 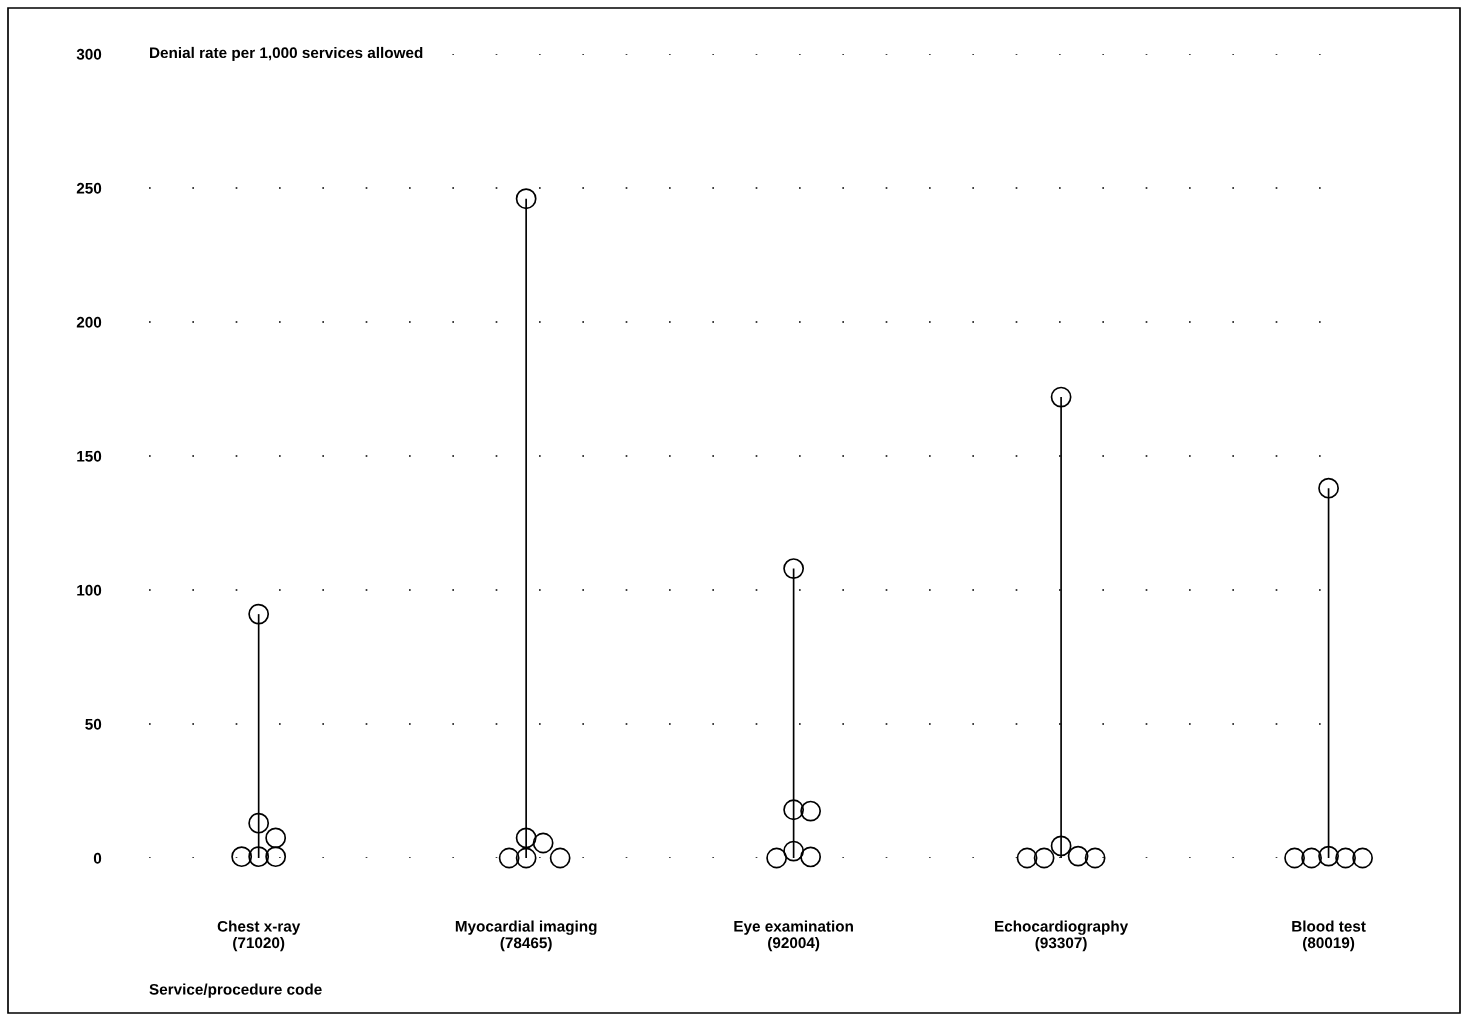 What do you see at coordinates (89, 54) in the screenshot?
I see `y-tick-label: 300` at bounding box center [89, 54].